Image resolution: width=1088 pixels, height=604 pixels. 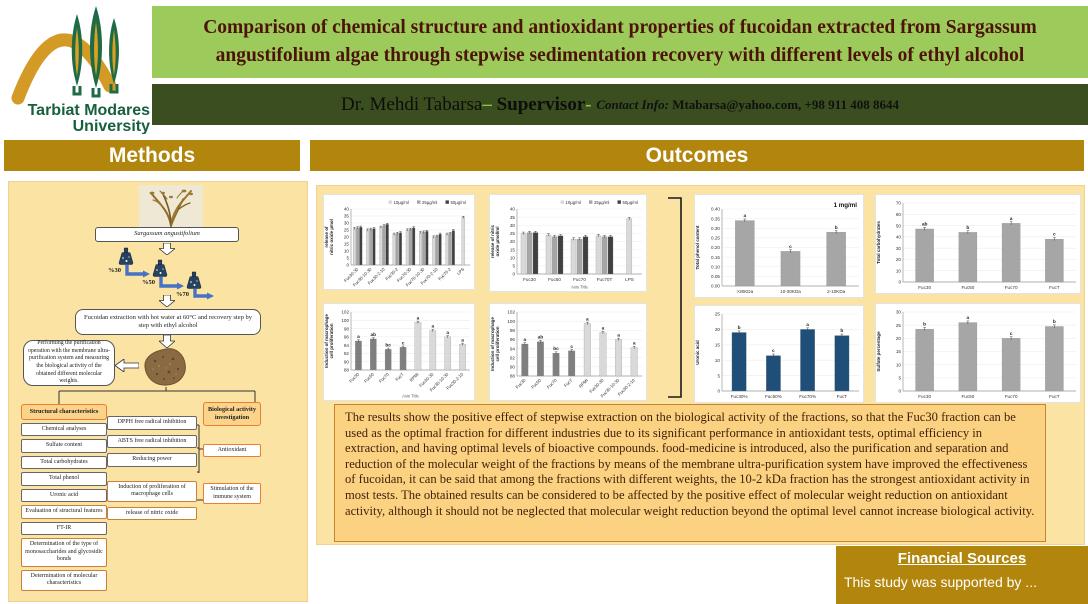 I want to click on svg-text: 15, so click(x=899, y=351).